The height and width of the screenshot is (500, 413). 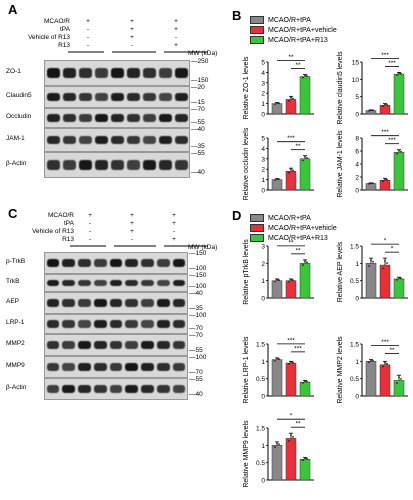 I want to click on y-tick-label: 3, so click(x=263, y=159).